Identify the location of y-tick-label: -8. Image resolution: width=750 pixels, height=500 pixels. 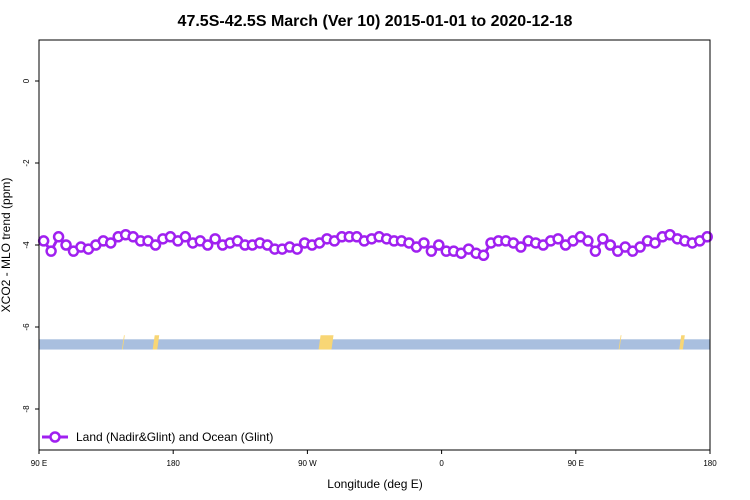
(26, 409).